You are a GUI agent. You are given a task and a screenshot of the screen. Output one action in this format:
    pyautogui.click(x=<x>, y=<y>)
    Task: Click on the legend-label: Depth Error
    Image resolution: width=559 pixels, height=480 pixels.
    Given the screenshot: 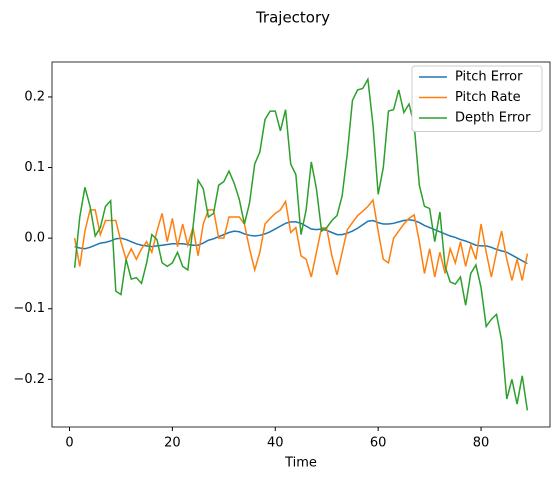 What is the action you would take?
    pyautogui.click(x=493, y=118)
    